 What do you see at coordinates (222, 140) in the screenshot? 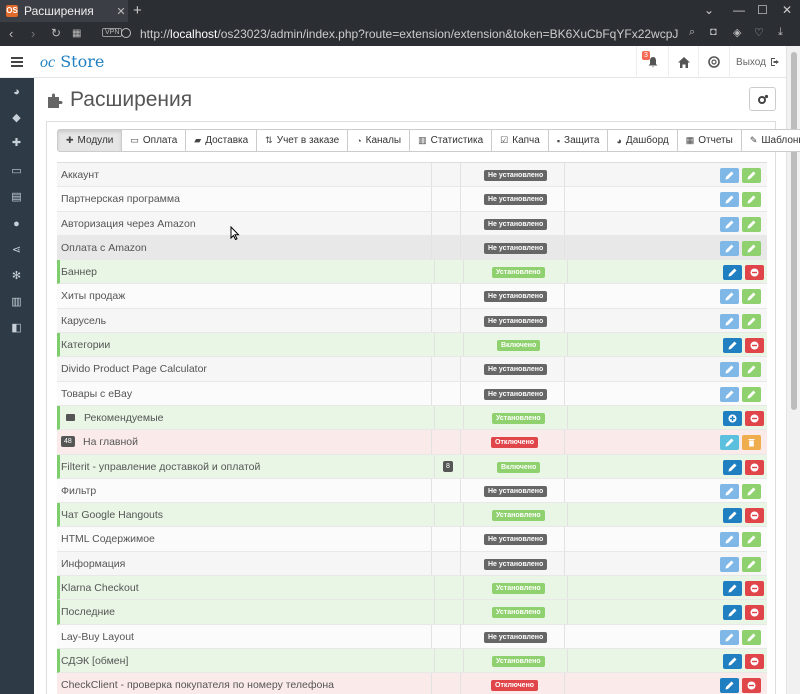
I see `tab-2: ▰ Доставка` at bounding box center [222, 140].